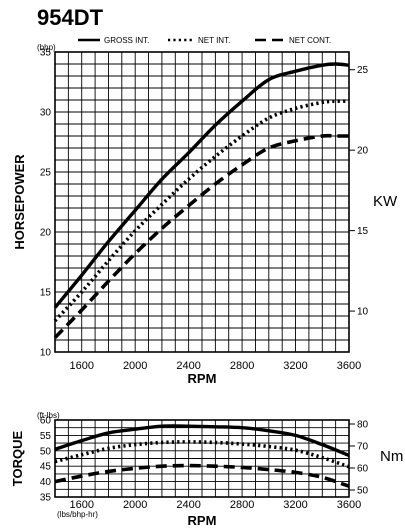 This screenshot has height=530, width=405. Describe the element at coordinates (46, 482) in the screenshot. I see `y-tick-label: 40` at that location.